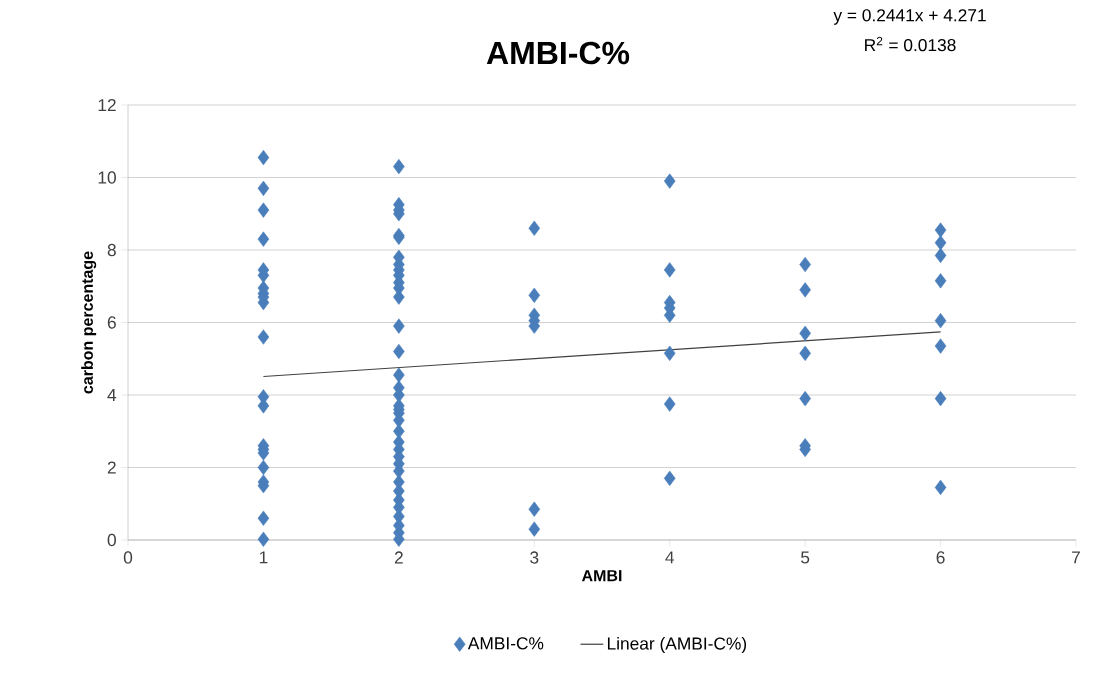  What do you see at coordinates (107, 177) in the screenshot?
I see `y-tick-label: 10` at bounding box center [107, 177].